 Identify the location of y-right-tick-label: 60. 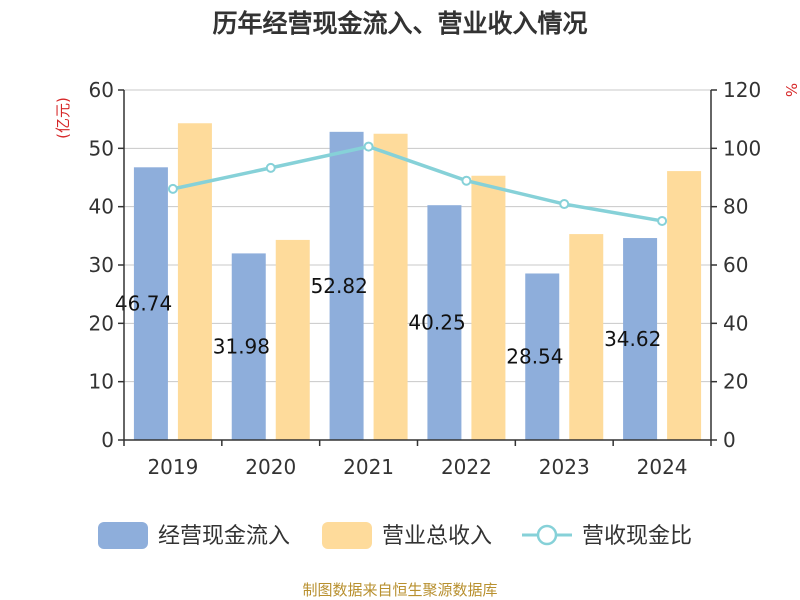
(735, 265).